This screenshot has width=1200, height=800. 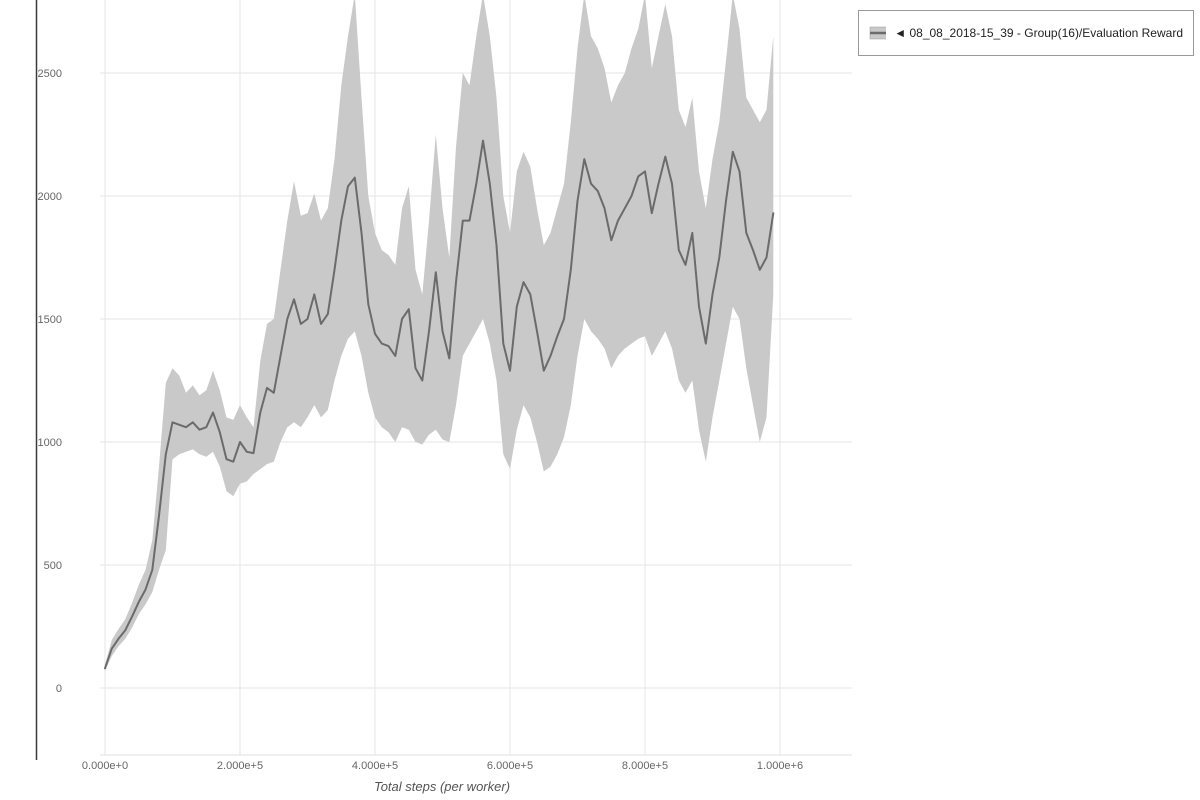 I want to click on y-tick-label: 500, so click(x=53, y=566).